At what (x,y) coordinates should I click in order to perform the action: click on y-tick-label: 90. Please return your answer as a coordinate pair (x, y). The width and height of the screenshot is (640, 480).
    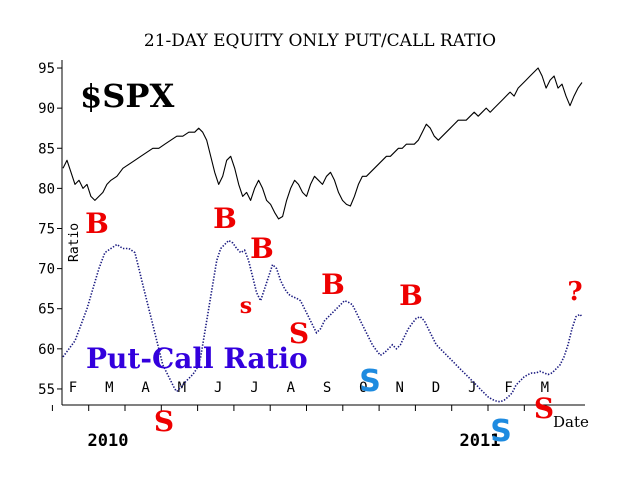
    Looking at the image, I should click on (46, 109).